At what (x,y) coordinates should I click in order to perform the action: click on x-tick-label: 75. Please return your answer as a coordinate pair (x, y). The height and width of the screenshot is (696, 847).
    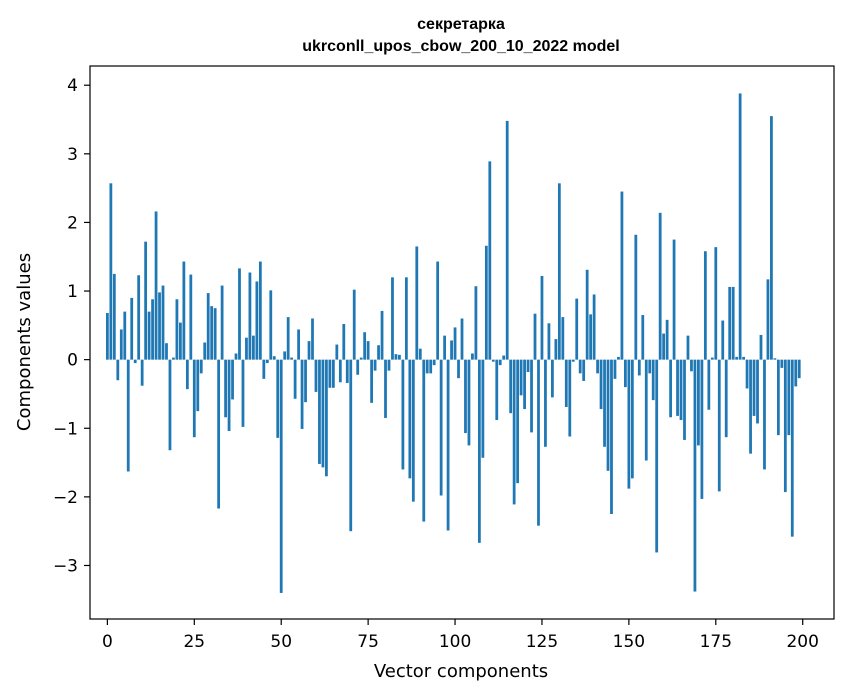
    Looking at the image, I should click on (368, 642).